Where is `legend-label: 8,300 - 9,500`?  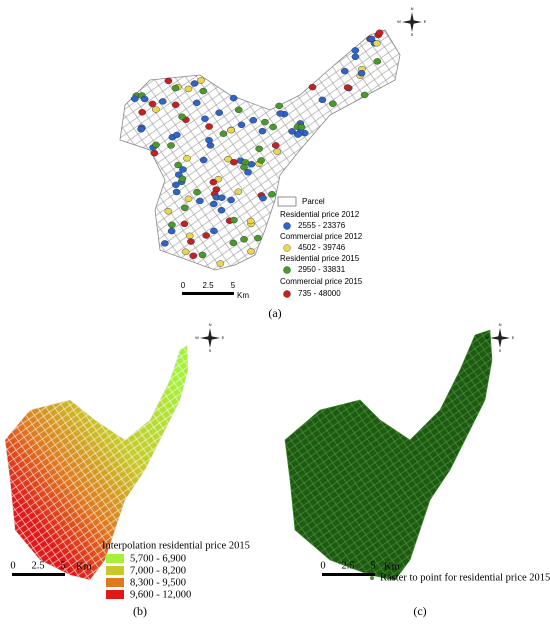
legend-label: 8,300 - 9,500 is located at coordinates (158, 582).